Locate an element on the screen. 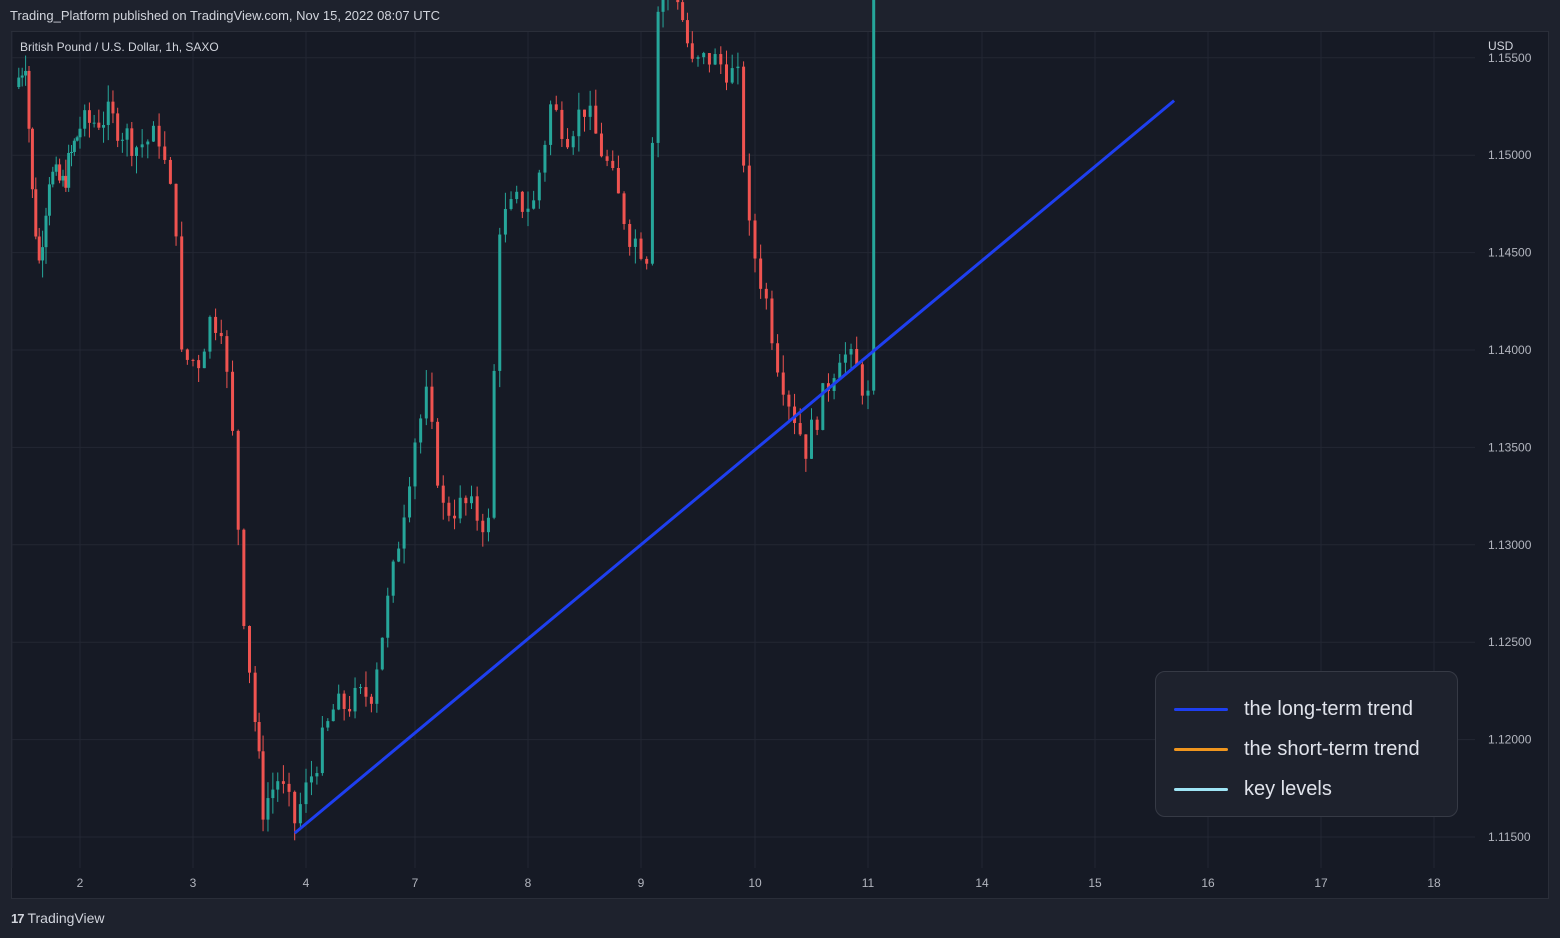  x-tick-label: 14 is located at coordinates (982, 883).